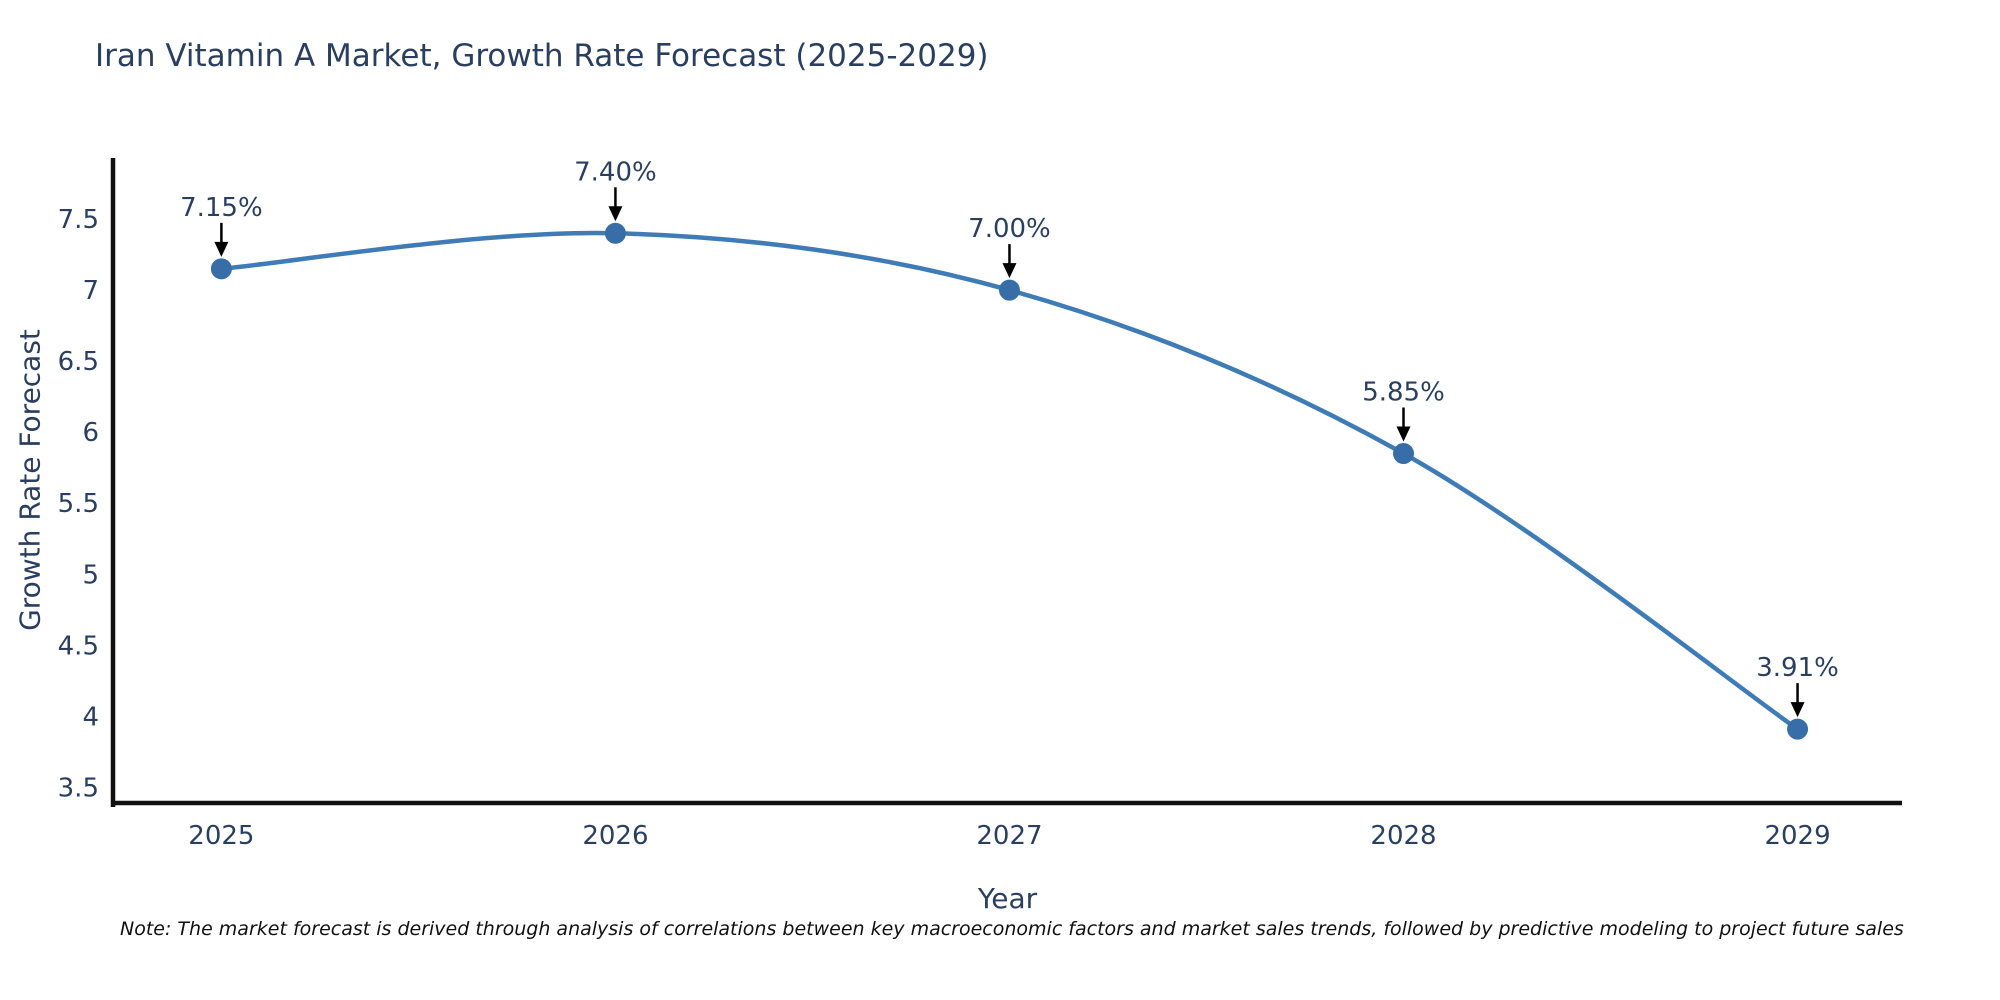 The image size is (2000, 1000). I want to click on annotation-label: 7.00%, so click(1009, 229).